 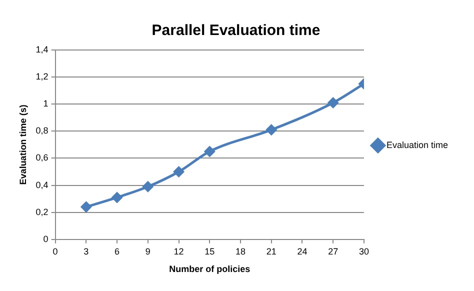 What do you see at coordinates (147, 251) in the screenshot?
I see `x-tick-label: 9` at bounding box center [147, 251].